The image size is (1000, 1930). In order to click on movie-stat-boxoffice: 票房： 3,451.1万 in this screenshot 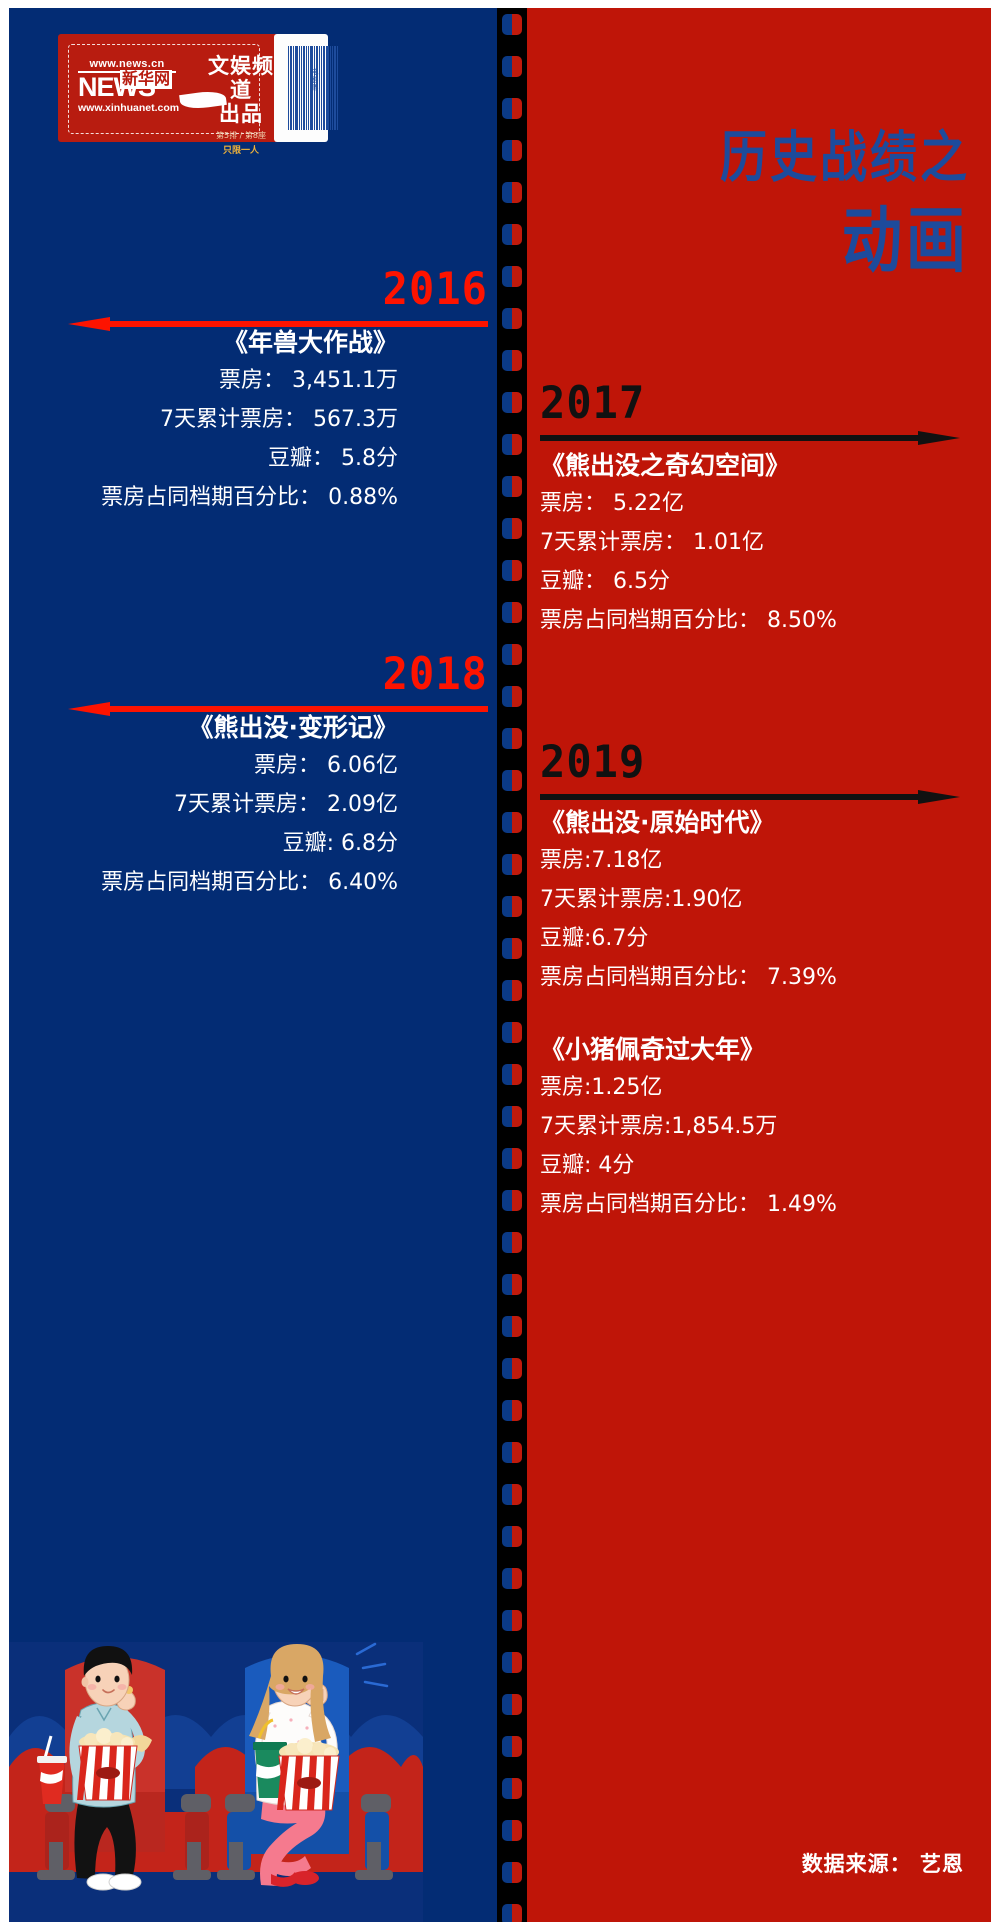, I will do `click(308, 380)`.